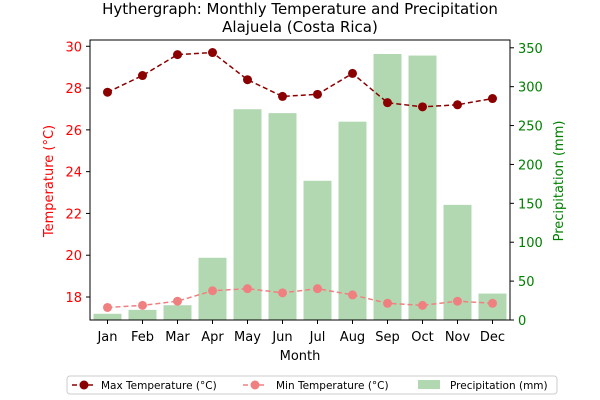 The height and width of the screenshot is (400, 600). Describe the element at coordinates (317, 337) in the screenshot. I see `x-tick-label-jul: Jul` at that location.